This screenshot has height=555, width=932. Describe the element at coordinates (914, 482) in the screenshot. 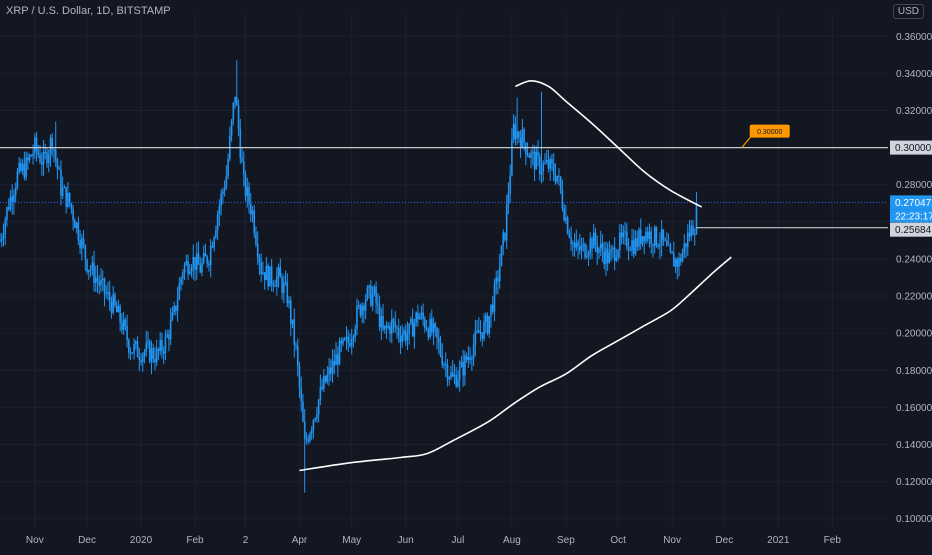

I see `y-tick-label: 0.12000` at that location.